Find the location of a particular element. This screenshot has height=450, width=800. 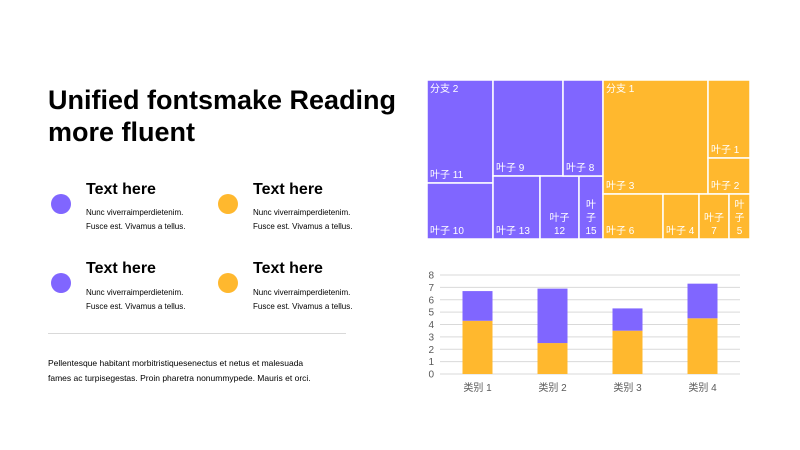

treemap-leaf-label-5: 叶子 5 is located at coordinates (740, 218).